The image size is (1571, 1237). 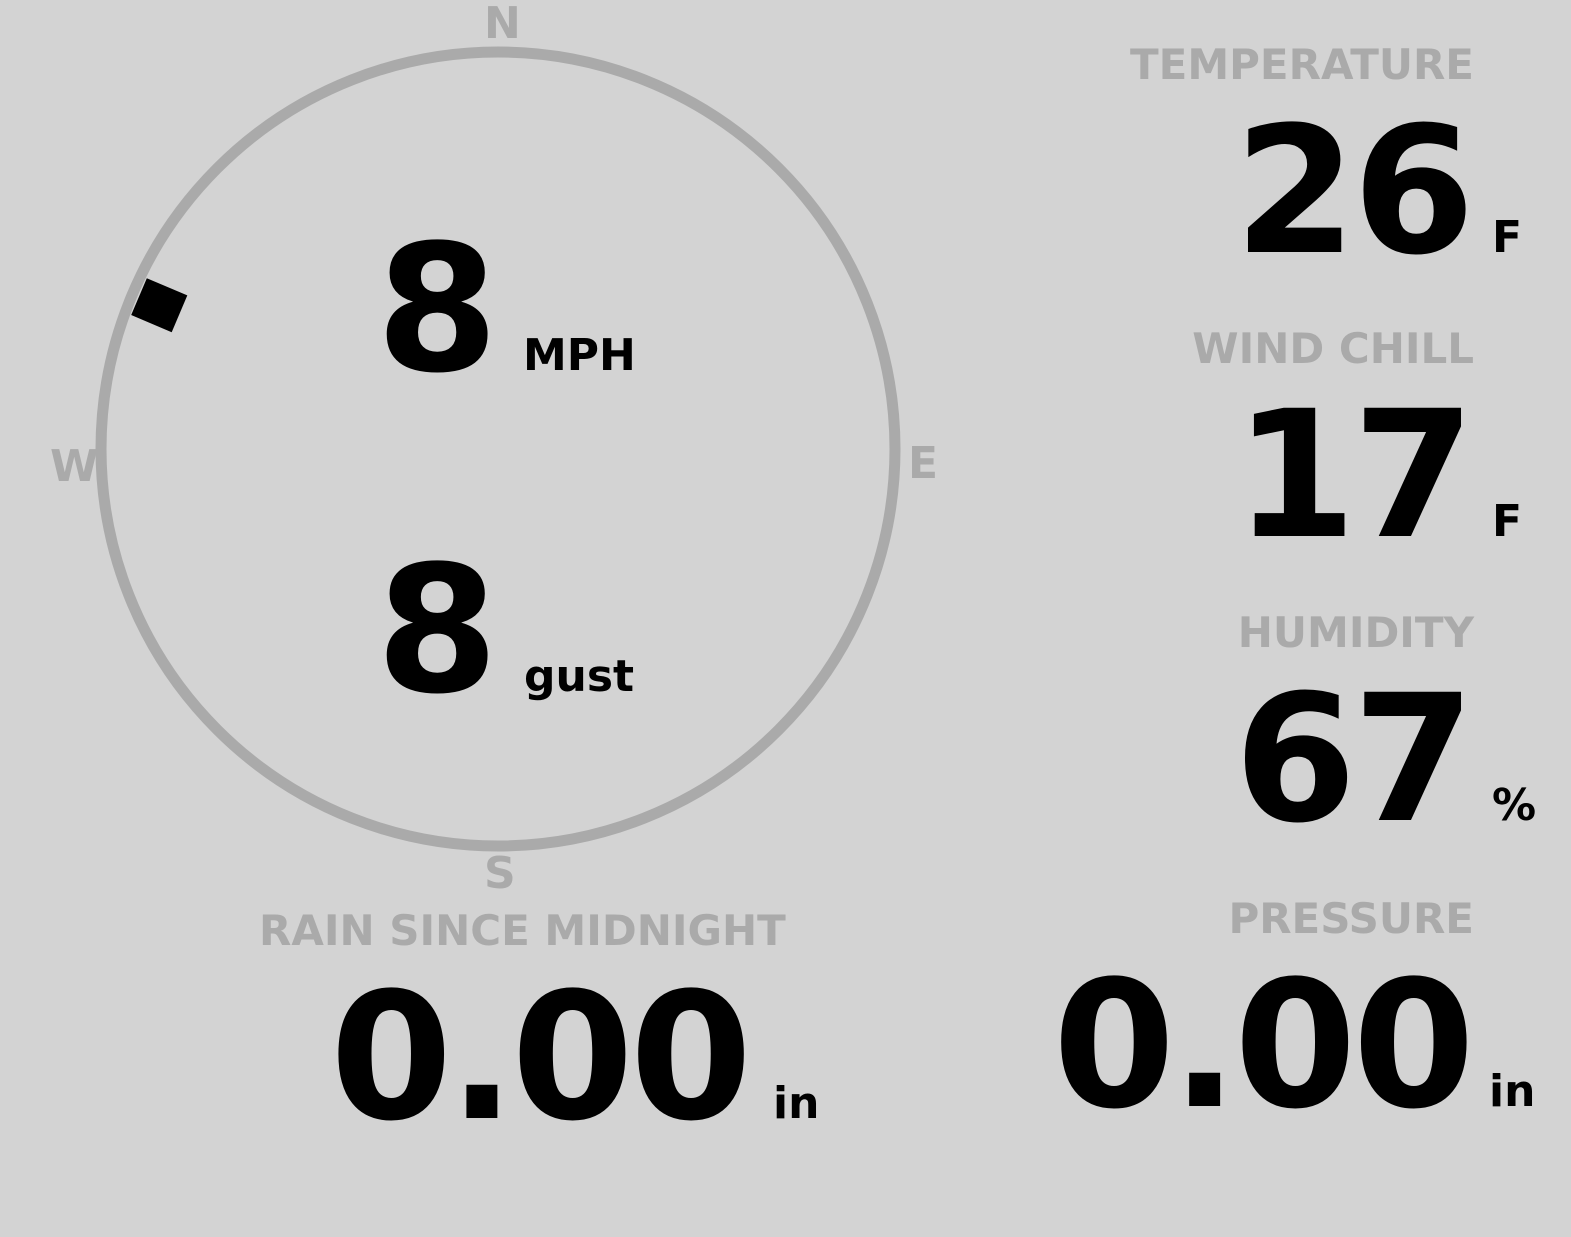 What do you see at coordinates (74, 466) in the screenshot?
I see `compass-west-label: W` at bounding box center [74, 466].